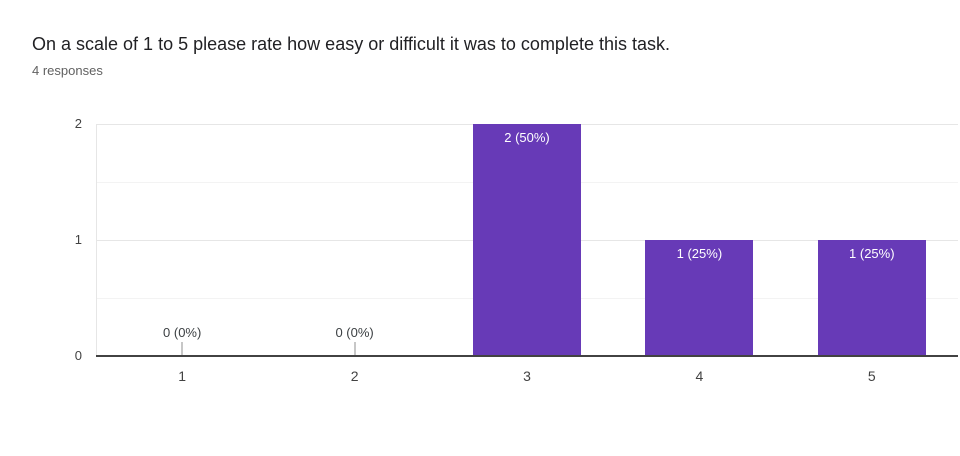 The image size is (960, 456). Describe the element at coordinates (67, 70) in the screenshot. I see `response-count: 4 responses` at that location.